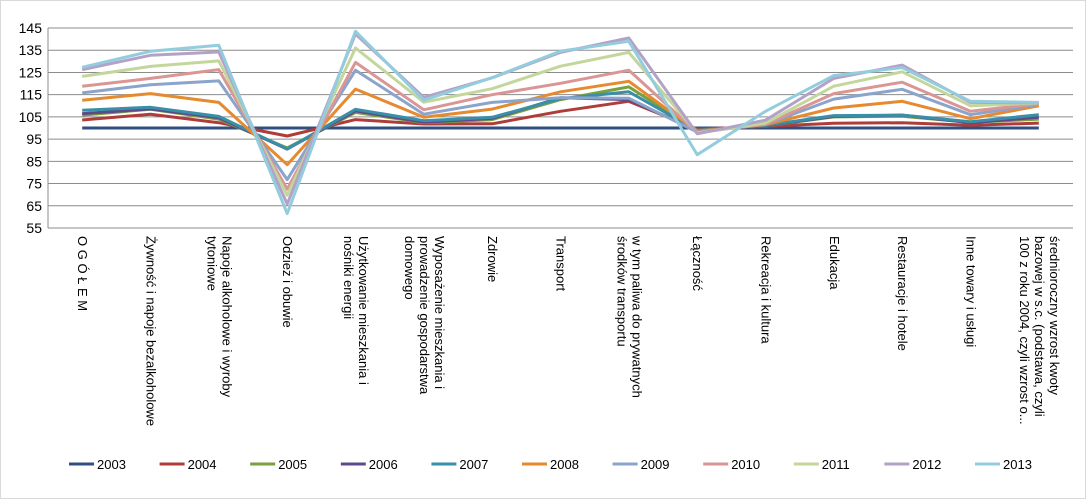 The height and width of the screenshot is (500, 1086). Describe the element at coordinates (745, 464) in the screenshot. I see `legend-label: 2010` at that location.